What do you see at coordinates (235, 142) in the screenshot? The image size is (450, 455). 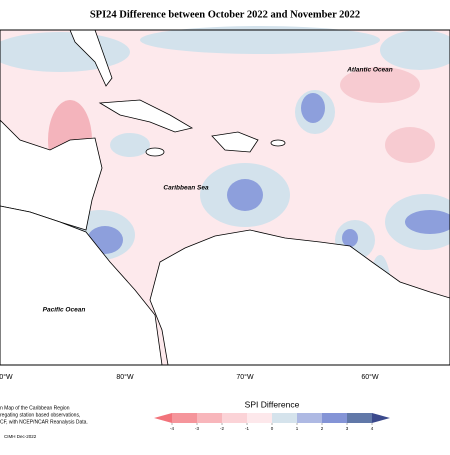 I see `land-hispaniola` at bounding box center [235, 142].